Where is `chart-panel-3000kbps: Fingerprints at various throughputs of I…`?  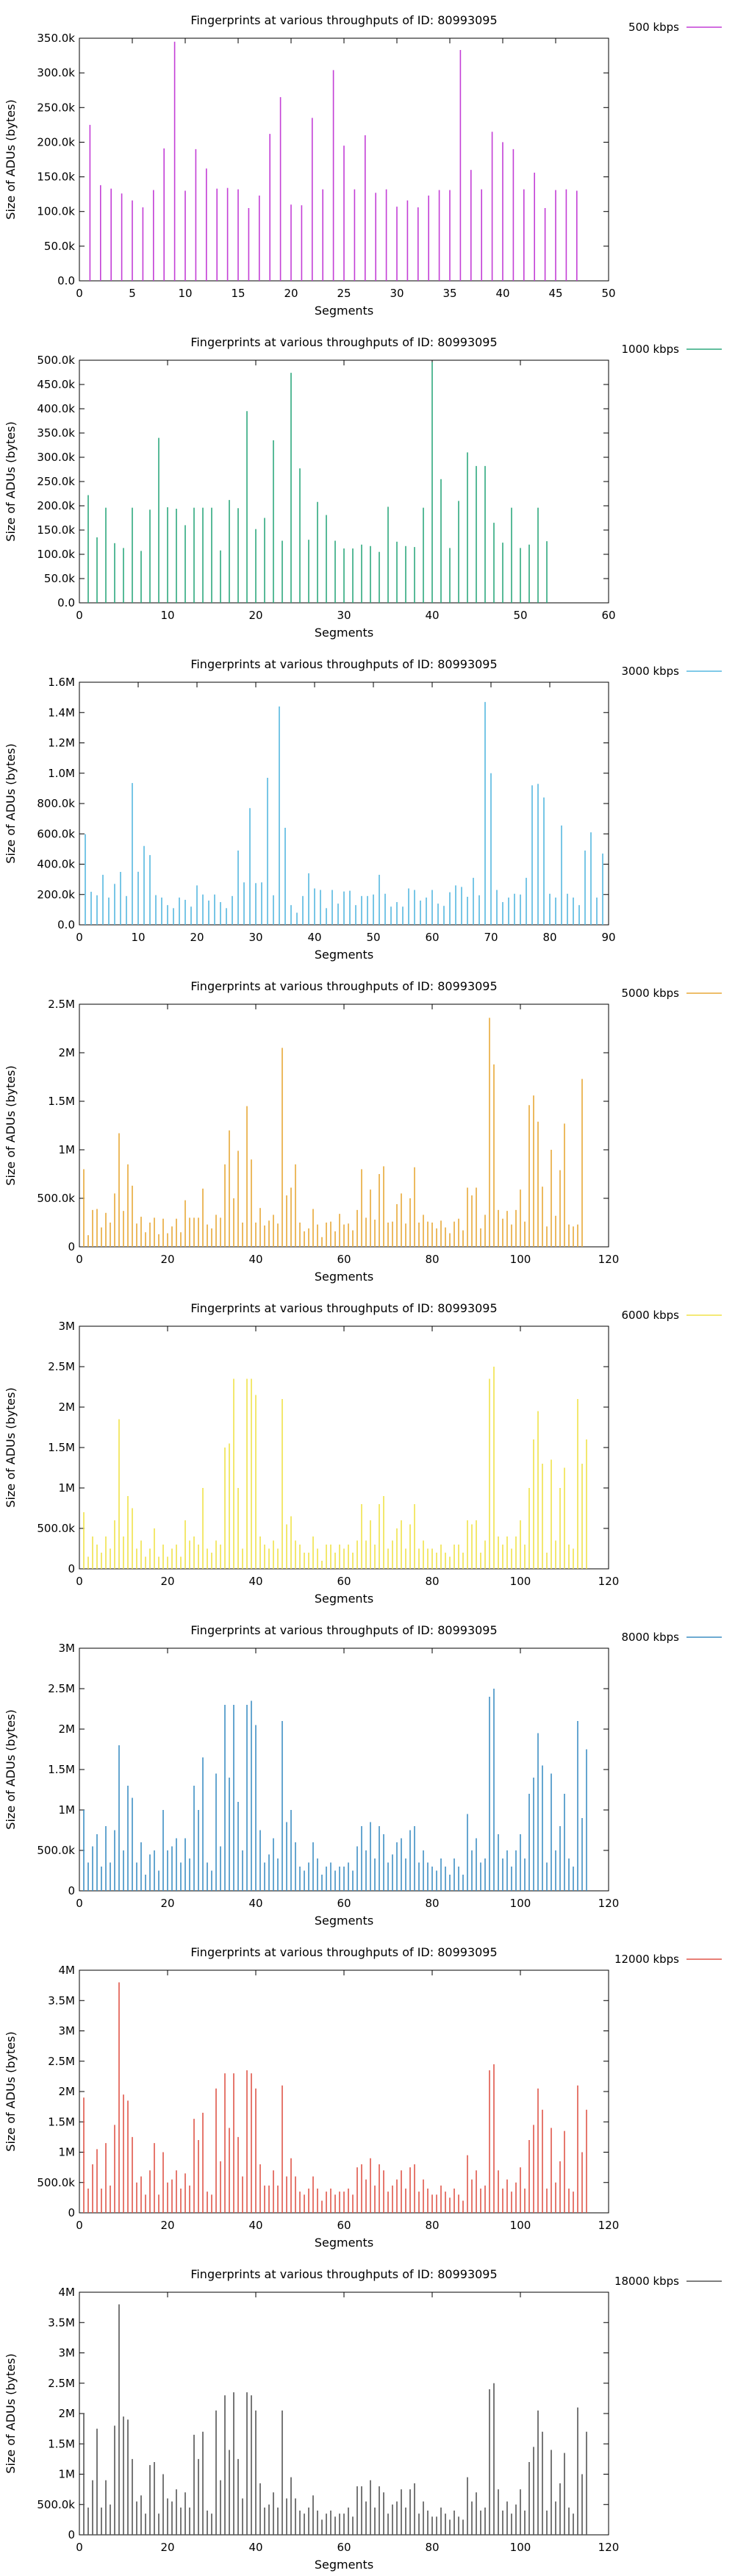
chart-panel-3000kbps: Fingerprints at various throughputs of I… is located at coordinates (367, 805).